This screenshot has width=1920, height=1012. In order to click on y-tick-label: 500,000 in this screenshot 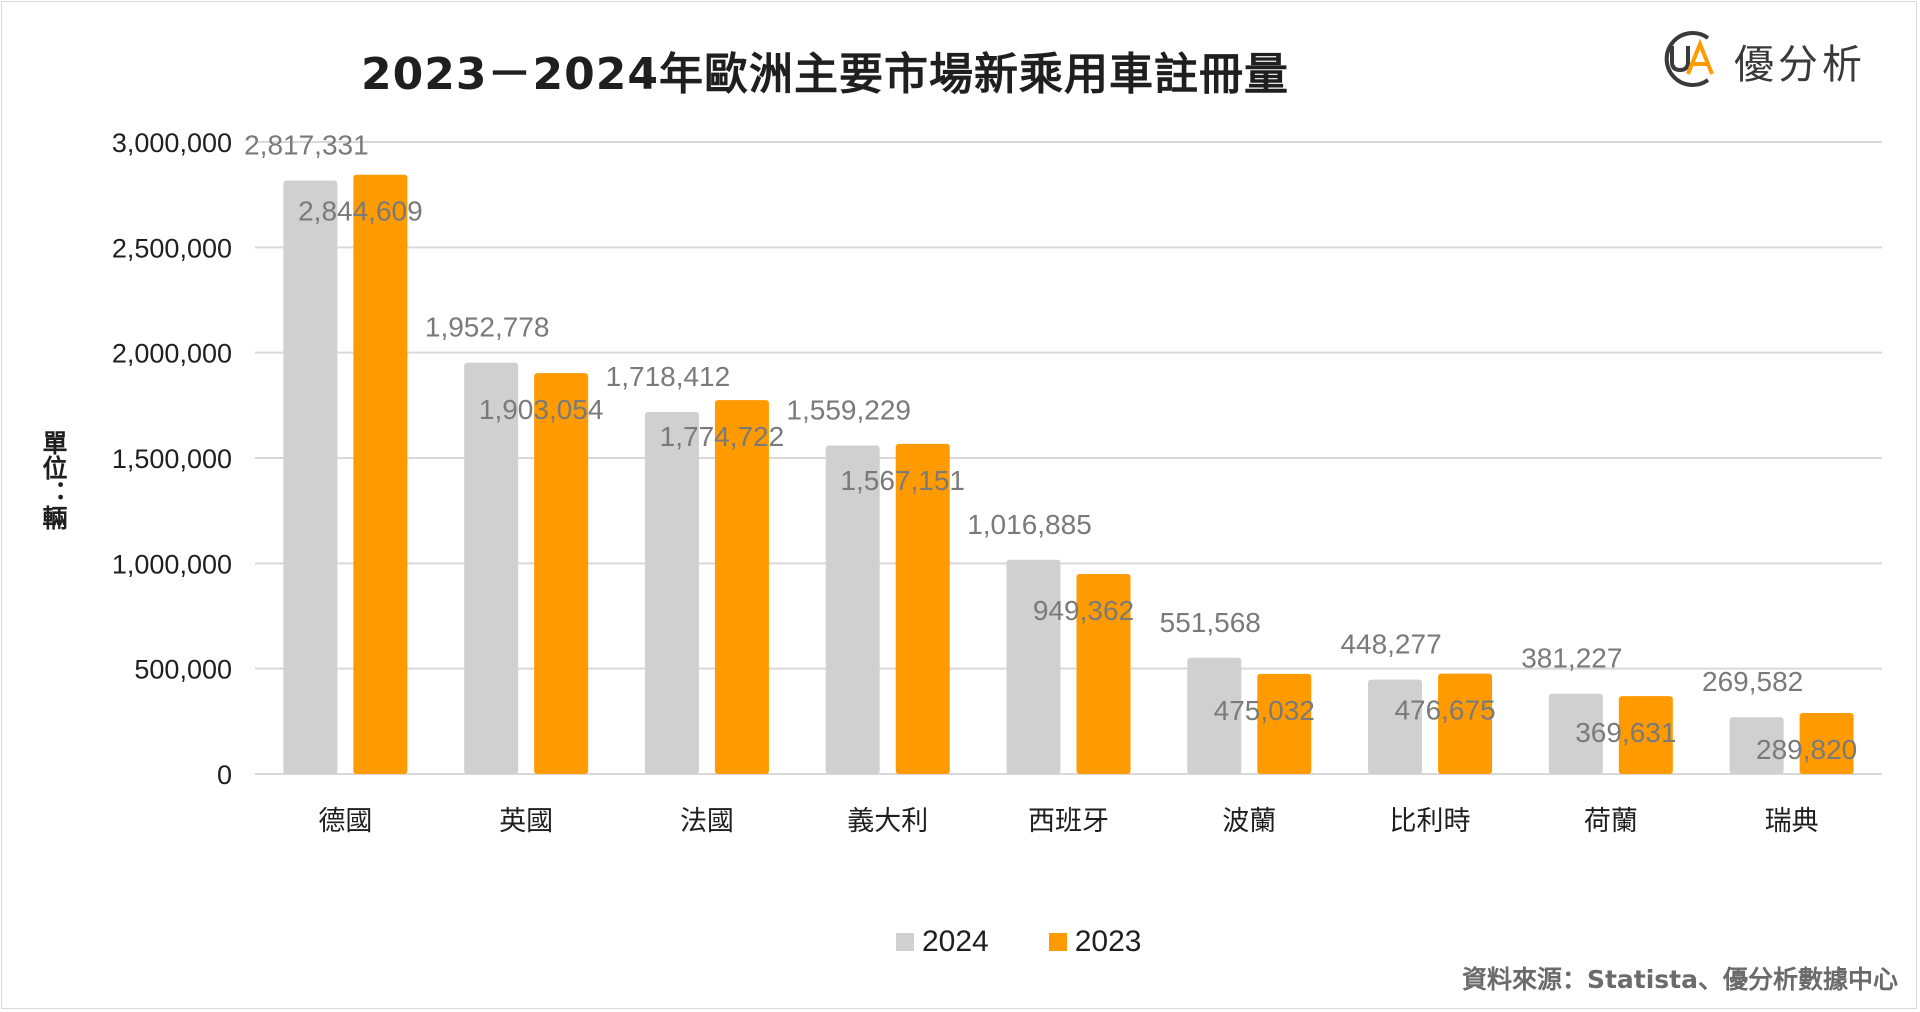, I will do `click(183, 670)`.